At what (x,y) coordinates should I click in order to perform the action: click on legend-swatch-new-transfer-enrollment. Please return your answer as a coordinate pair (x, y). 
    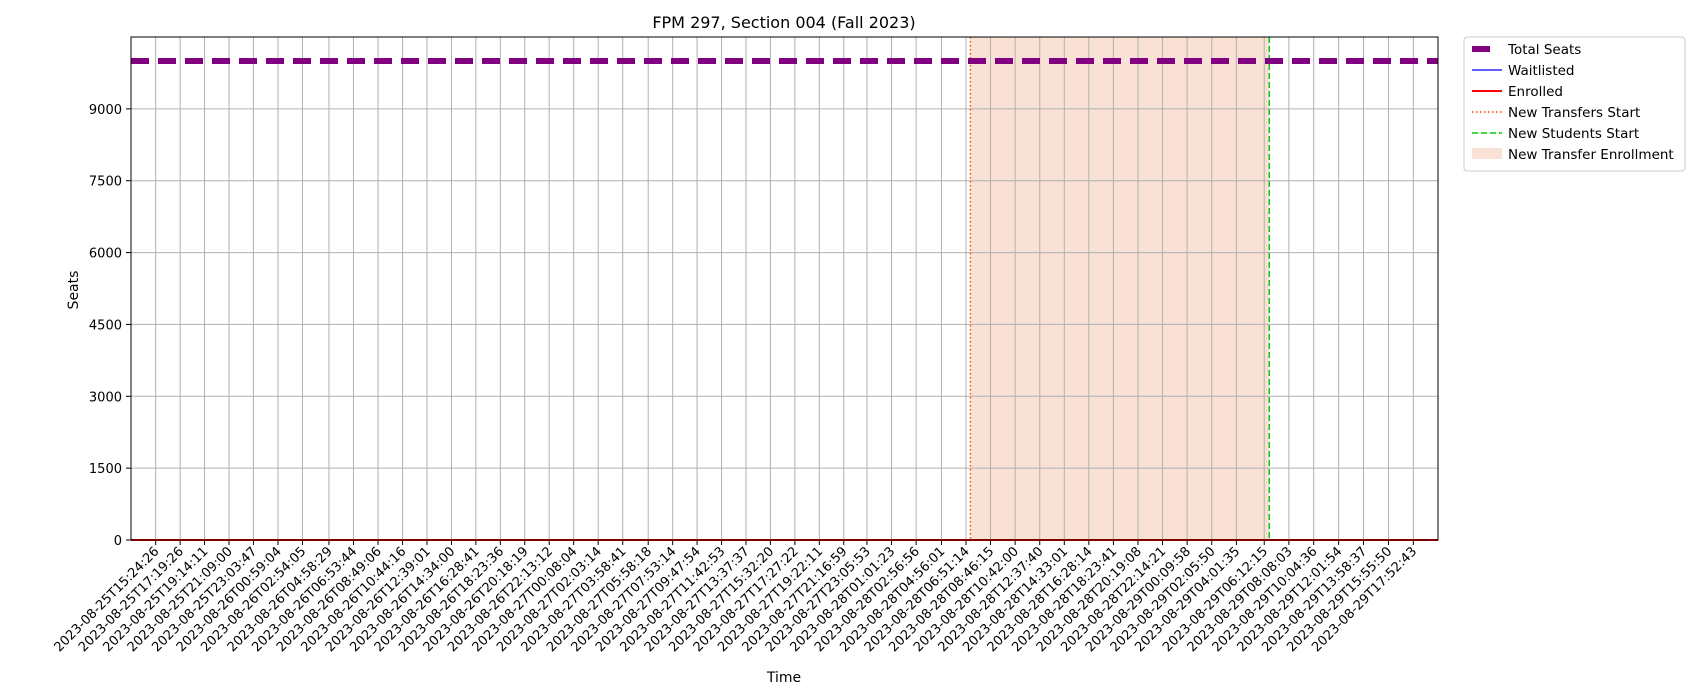
    Looking at the image, I should click on (1487, 153).